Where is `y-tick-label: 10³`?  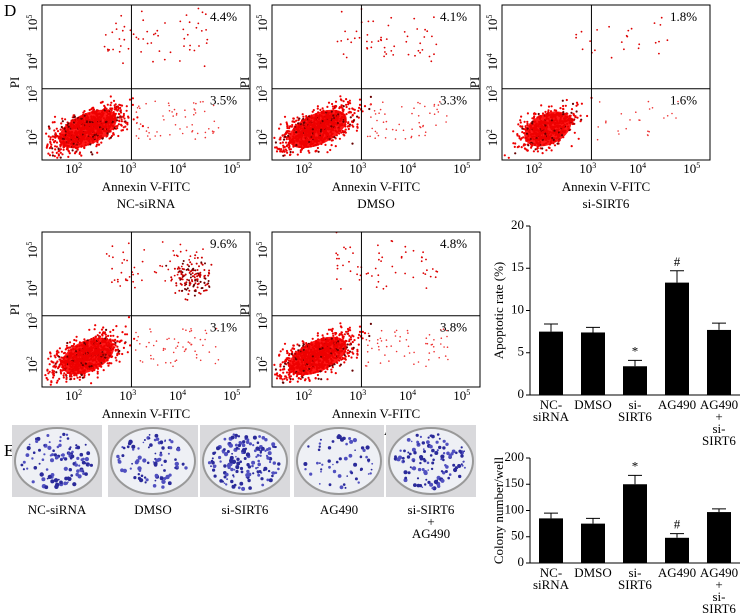 y-tick-label: 10³ is located at coordinates (32, 321).